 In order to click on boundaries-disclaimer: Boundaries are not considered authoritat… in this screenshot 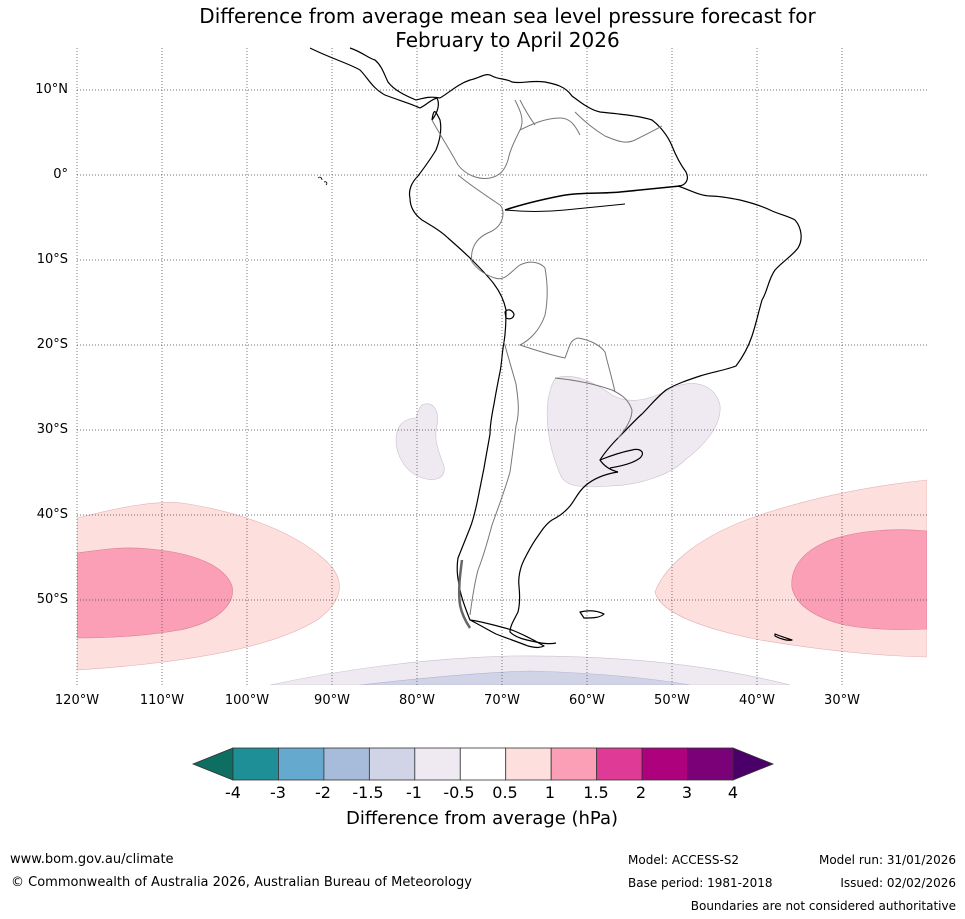, I will do `click(823, 906)`.